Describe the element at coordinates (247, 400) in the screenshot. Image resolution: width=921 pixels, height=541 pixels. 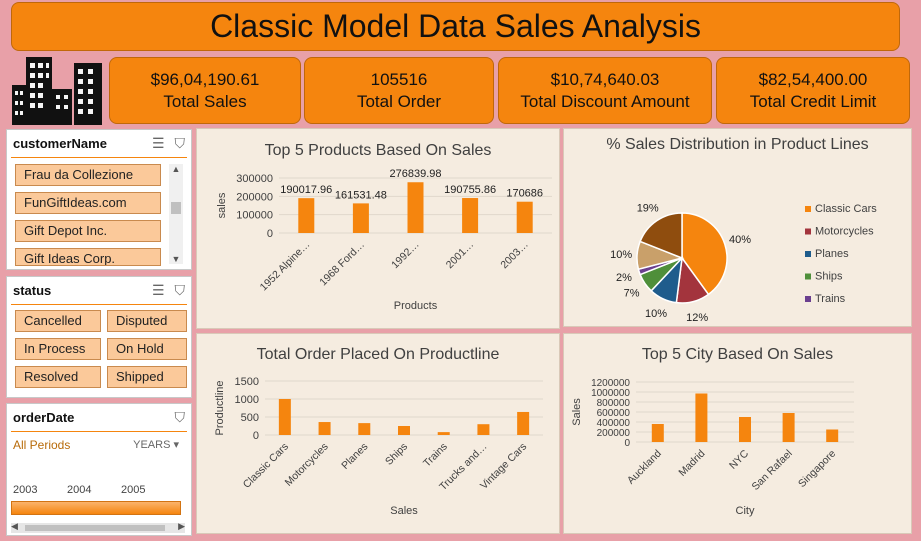
I see `y-tick-label: 1000` at that location.